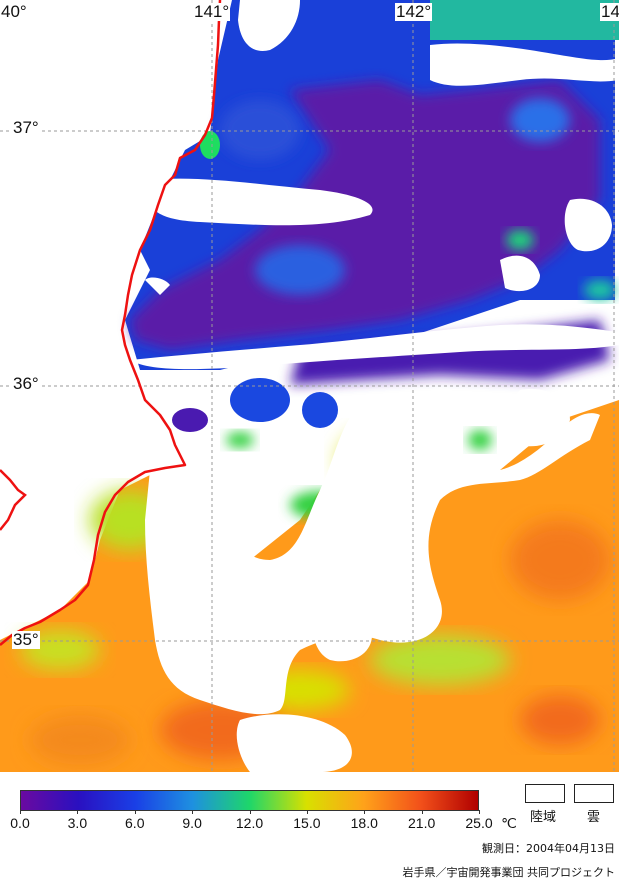 This screenshot has height=881, width=619. Describe the element at coordinates (294, 743) in the screenshot. I see `cloud-bottom-center` at that location.